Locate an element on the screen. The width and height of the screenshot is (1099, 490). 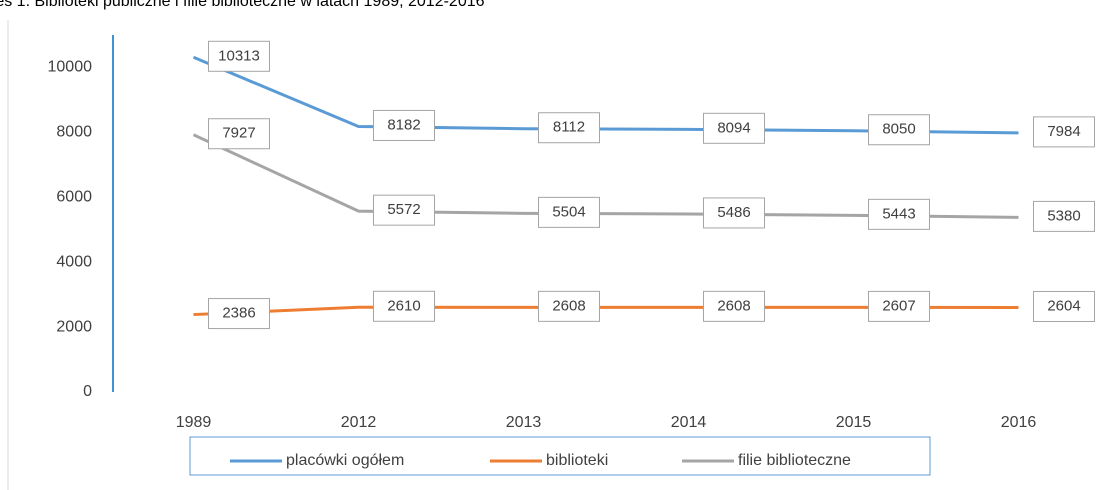
data-label: 8182 is located at coordinates (403, 124).